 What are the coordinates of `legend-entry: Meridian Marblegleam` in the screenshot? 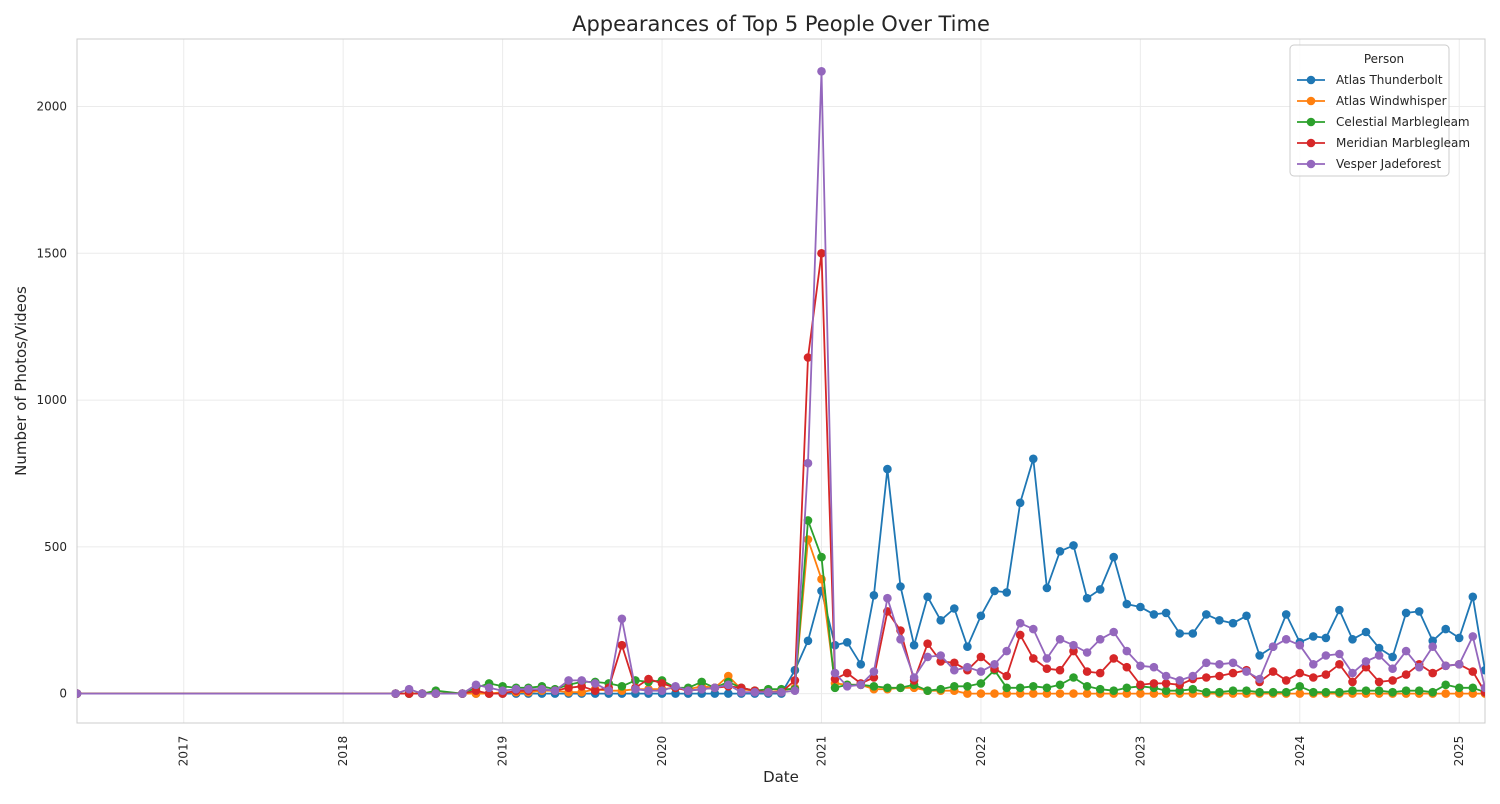 It's located at (1383, 143).